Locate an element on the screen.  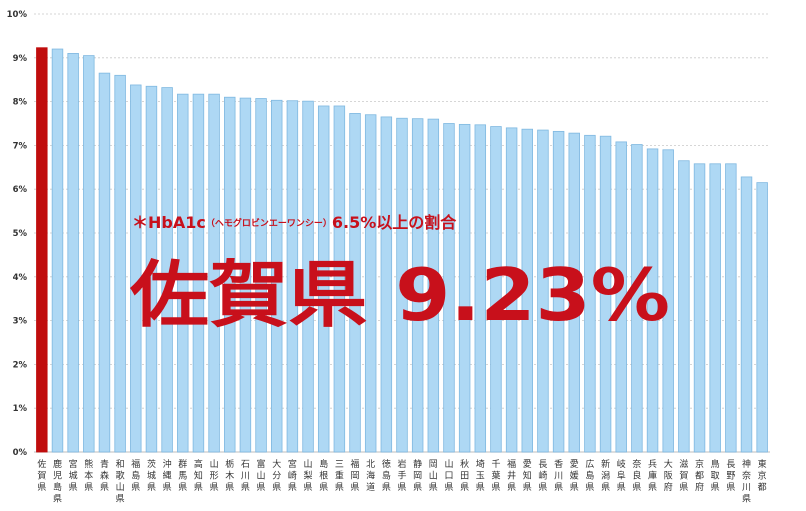
x-tick-label: 群馬県 is located at coordinates (182, 475).